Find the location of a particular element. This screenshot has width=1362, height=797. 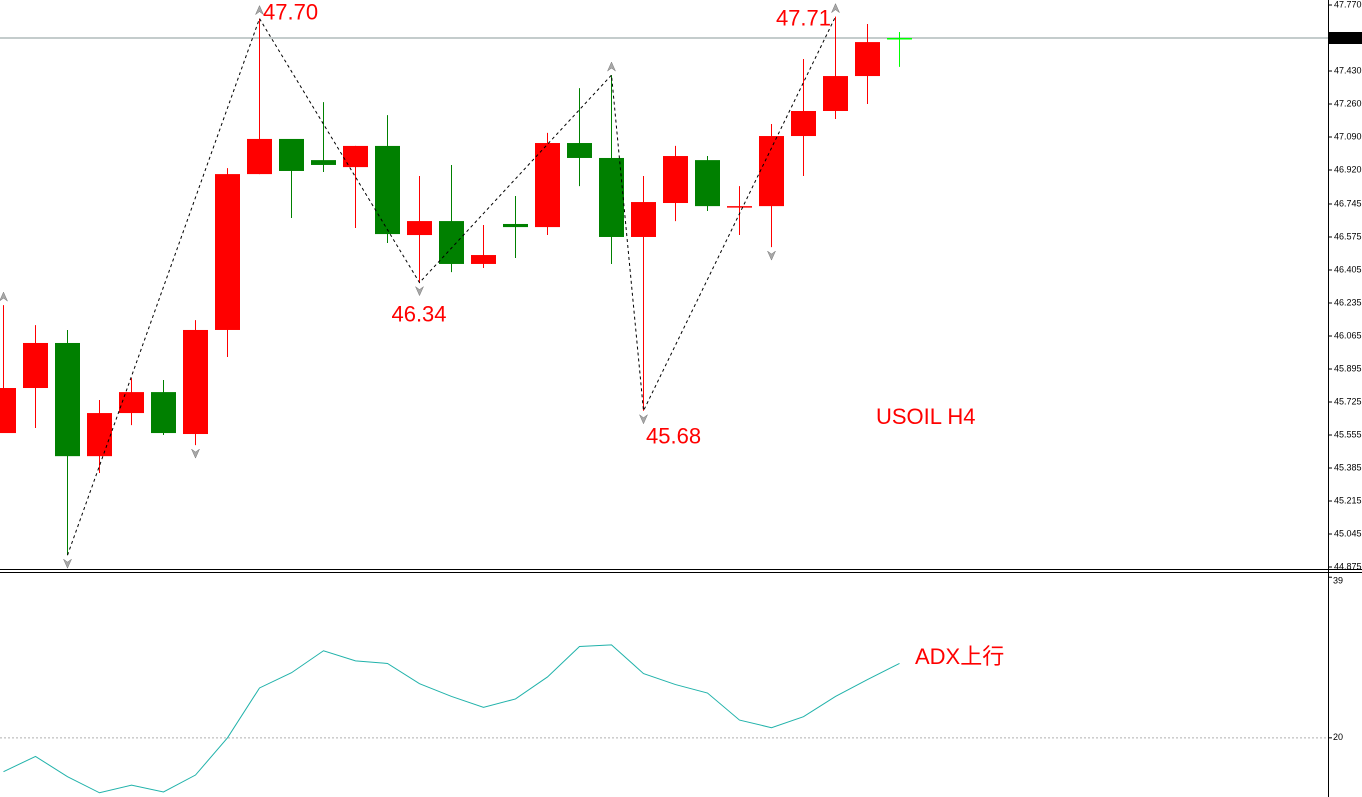

y-tick-label: 47.430 is located at coordinates (1348, 70).